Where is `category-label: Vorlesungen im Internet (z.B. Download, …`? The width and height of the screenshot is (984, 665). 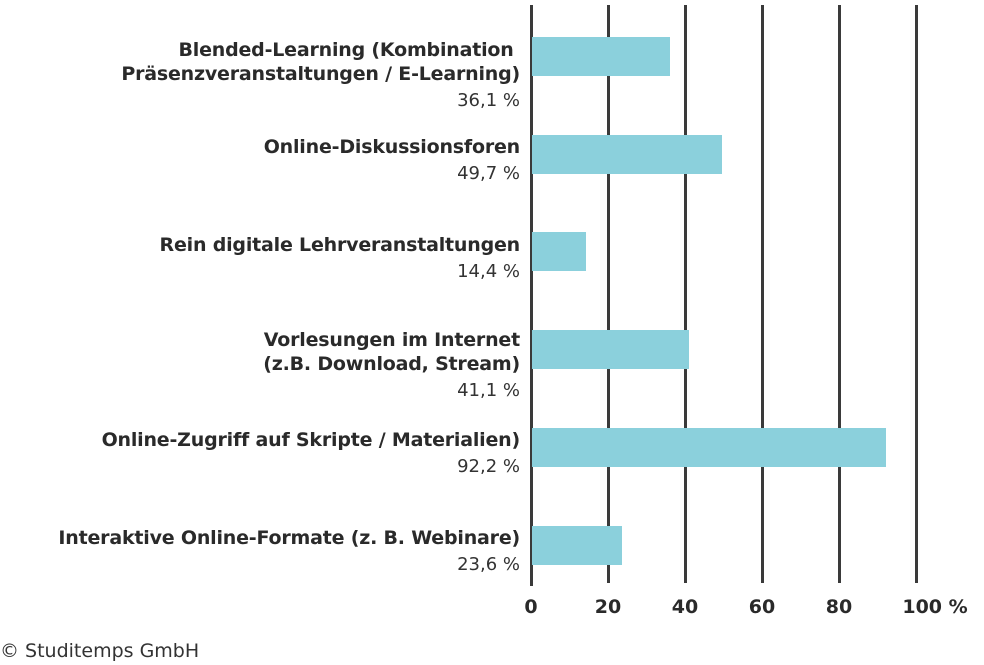 category-label: Vorlesungen im Internet (z.B. Download, … is located at coordinates (391, 352).